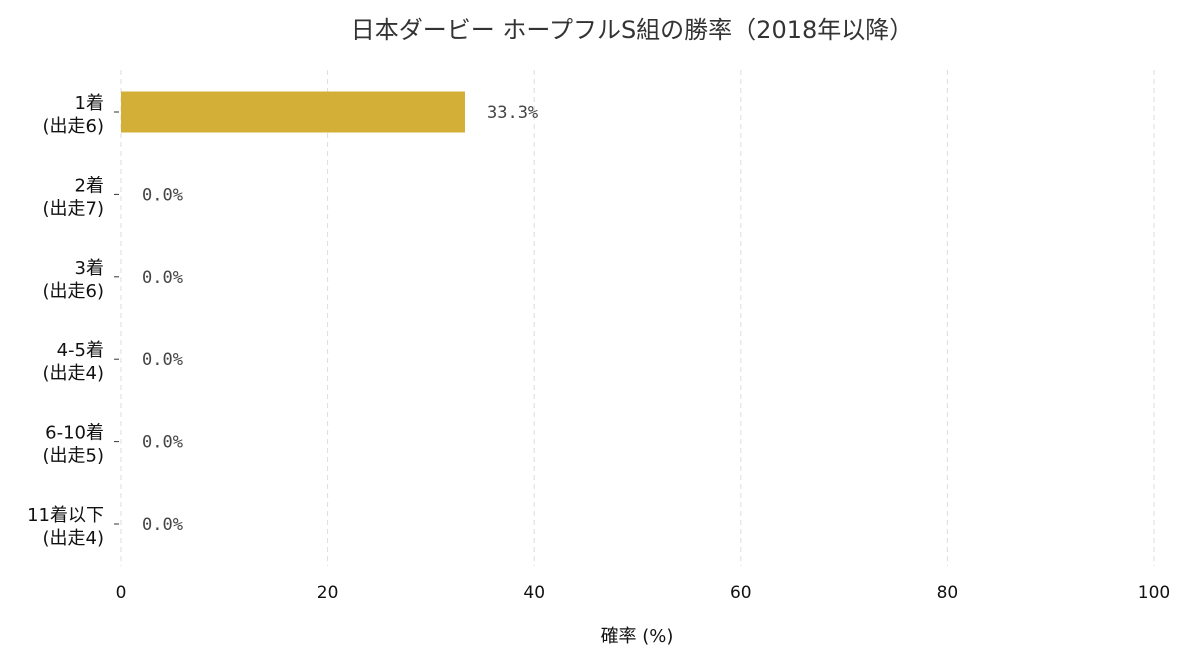  Describe the element at coordinates (121, 593) in the screenshot. I see `x-tick-label: 0` at that location.